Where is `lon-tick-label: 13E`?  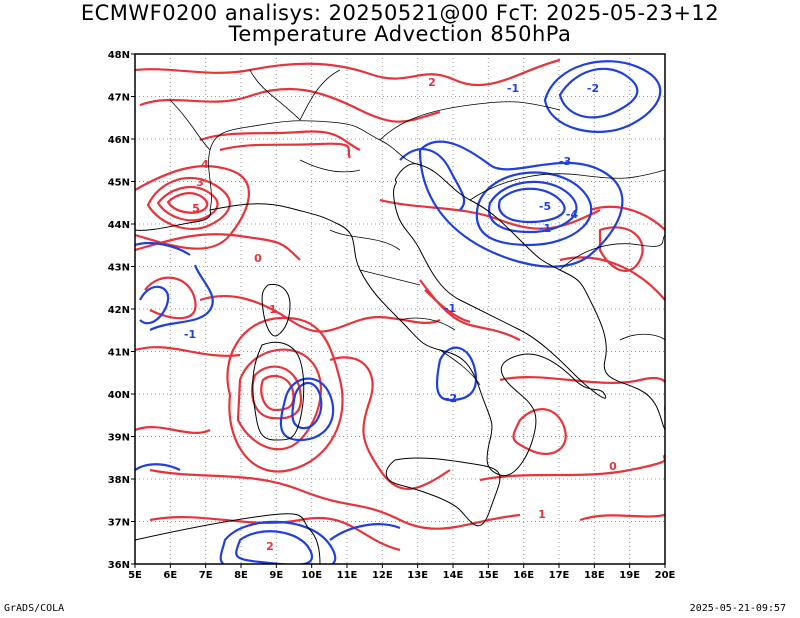
lon-tick-label: 13E is located at coordinates (417, 575).